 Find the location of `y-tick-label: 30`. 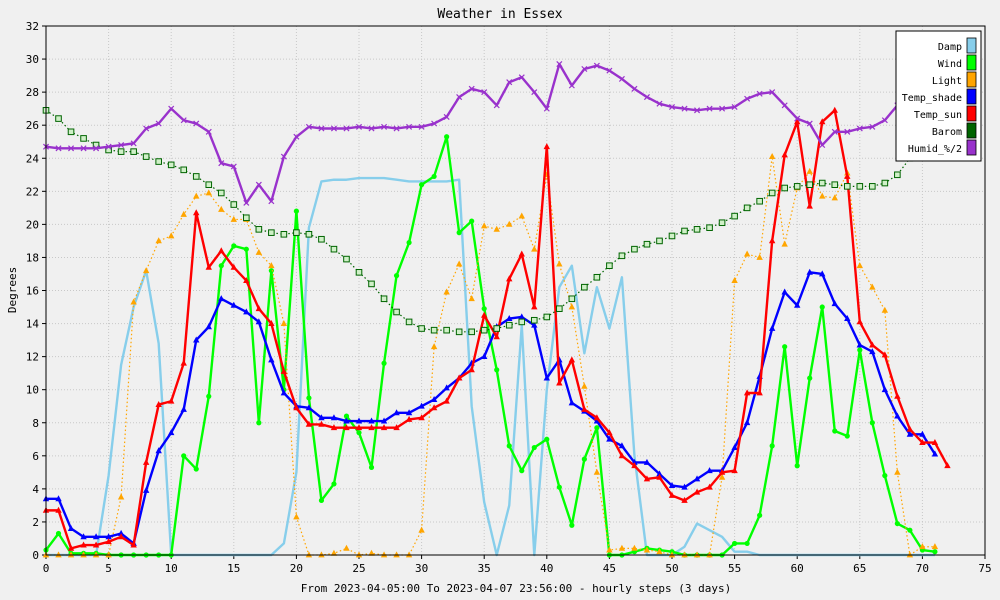

y-tick-label: 30 is located at coordinates (32, 59).